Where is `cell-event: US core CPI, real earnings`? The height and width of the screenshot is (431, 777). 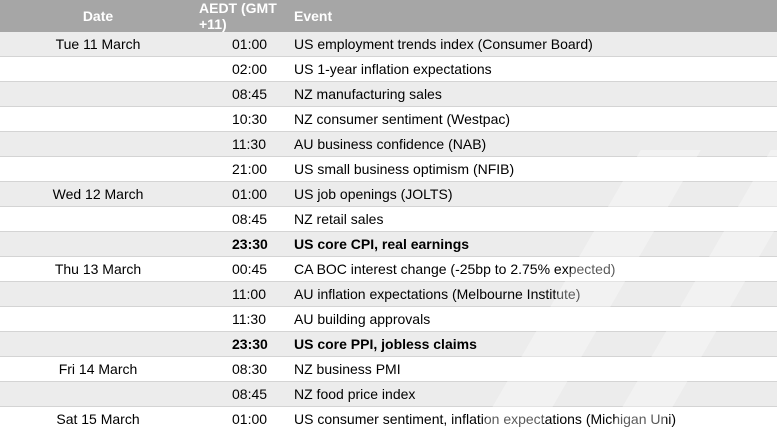
cell-event: US core CPI, real earnings is located at coordinates (528, 244).